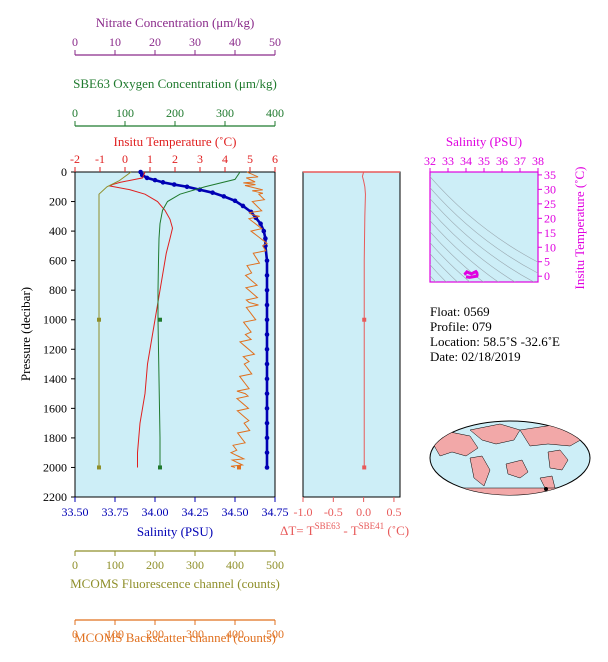 The width and height of the screenshot is (608, 662). What do you see at coordinates (460, 311) in the screenshot?
I see `float-id: Float: 0569` at bounding box center [460, 311].